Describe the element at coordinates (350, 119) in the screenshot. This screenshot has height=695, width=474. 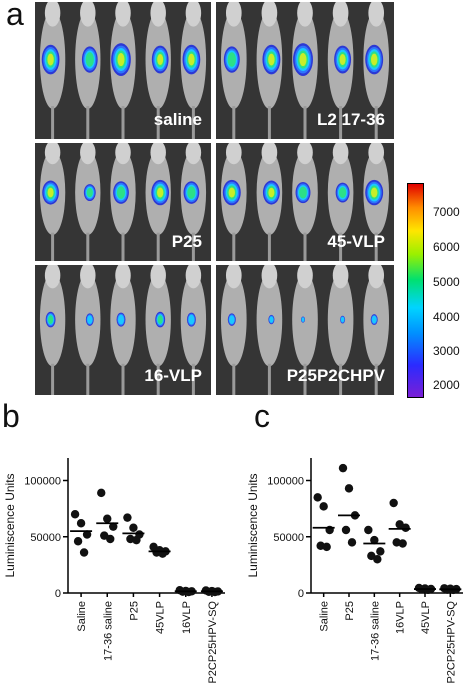
I see `panel-label: L2 17-36` at that location.